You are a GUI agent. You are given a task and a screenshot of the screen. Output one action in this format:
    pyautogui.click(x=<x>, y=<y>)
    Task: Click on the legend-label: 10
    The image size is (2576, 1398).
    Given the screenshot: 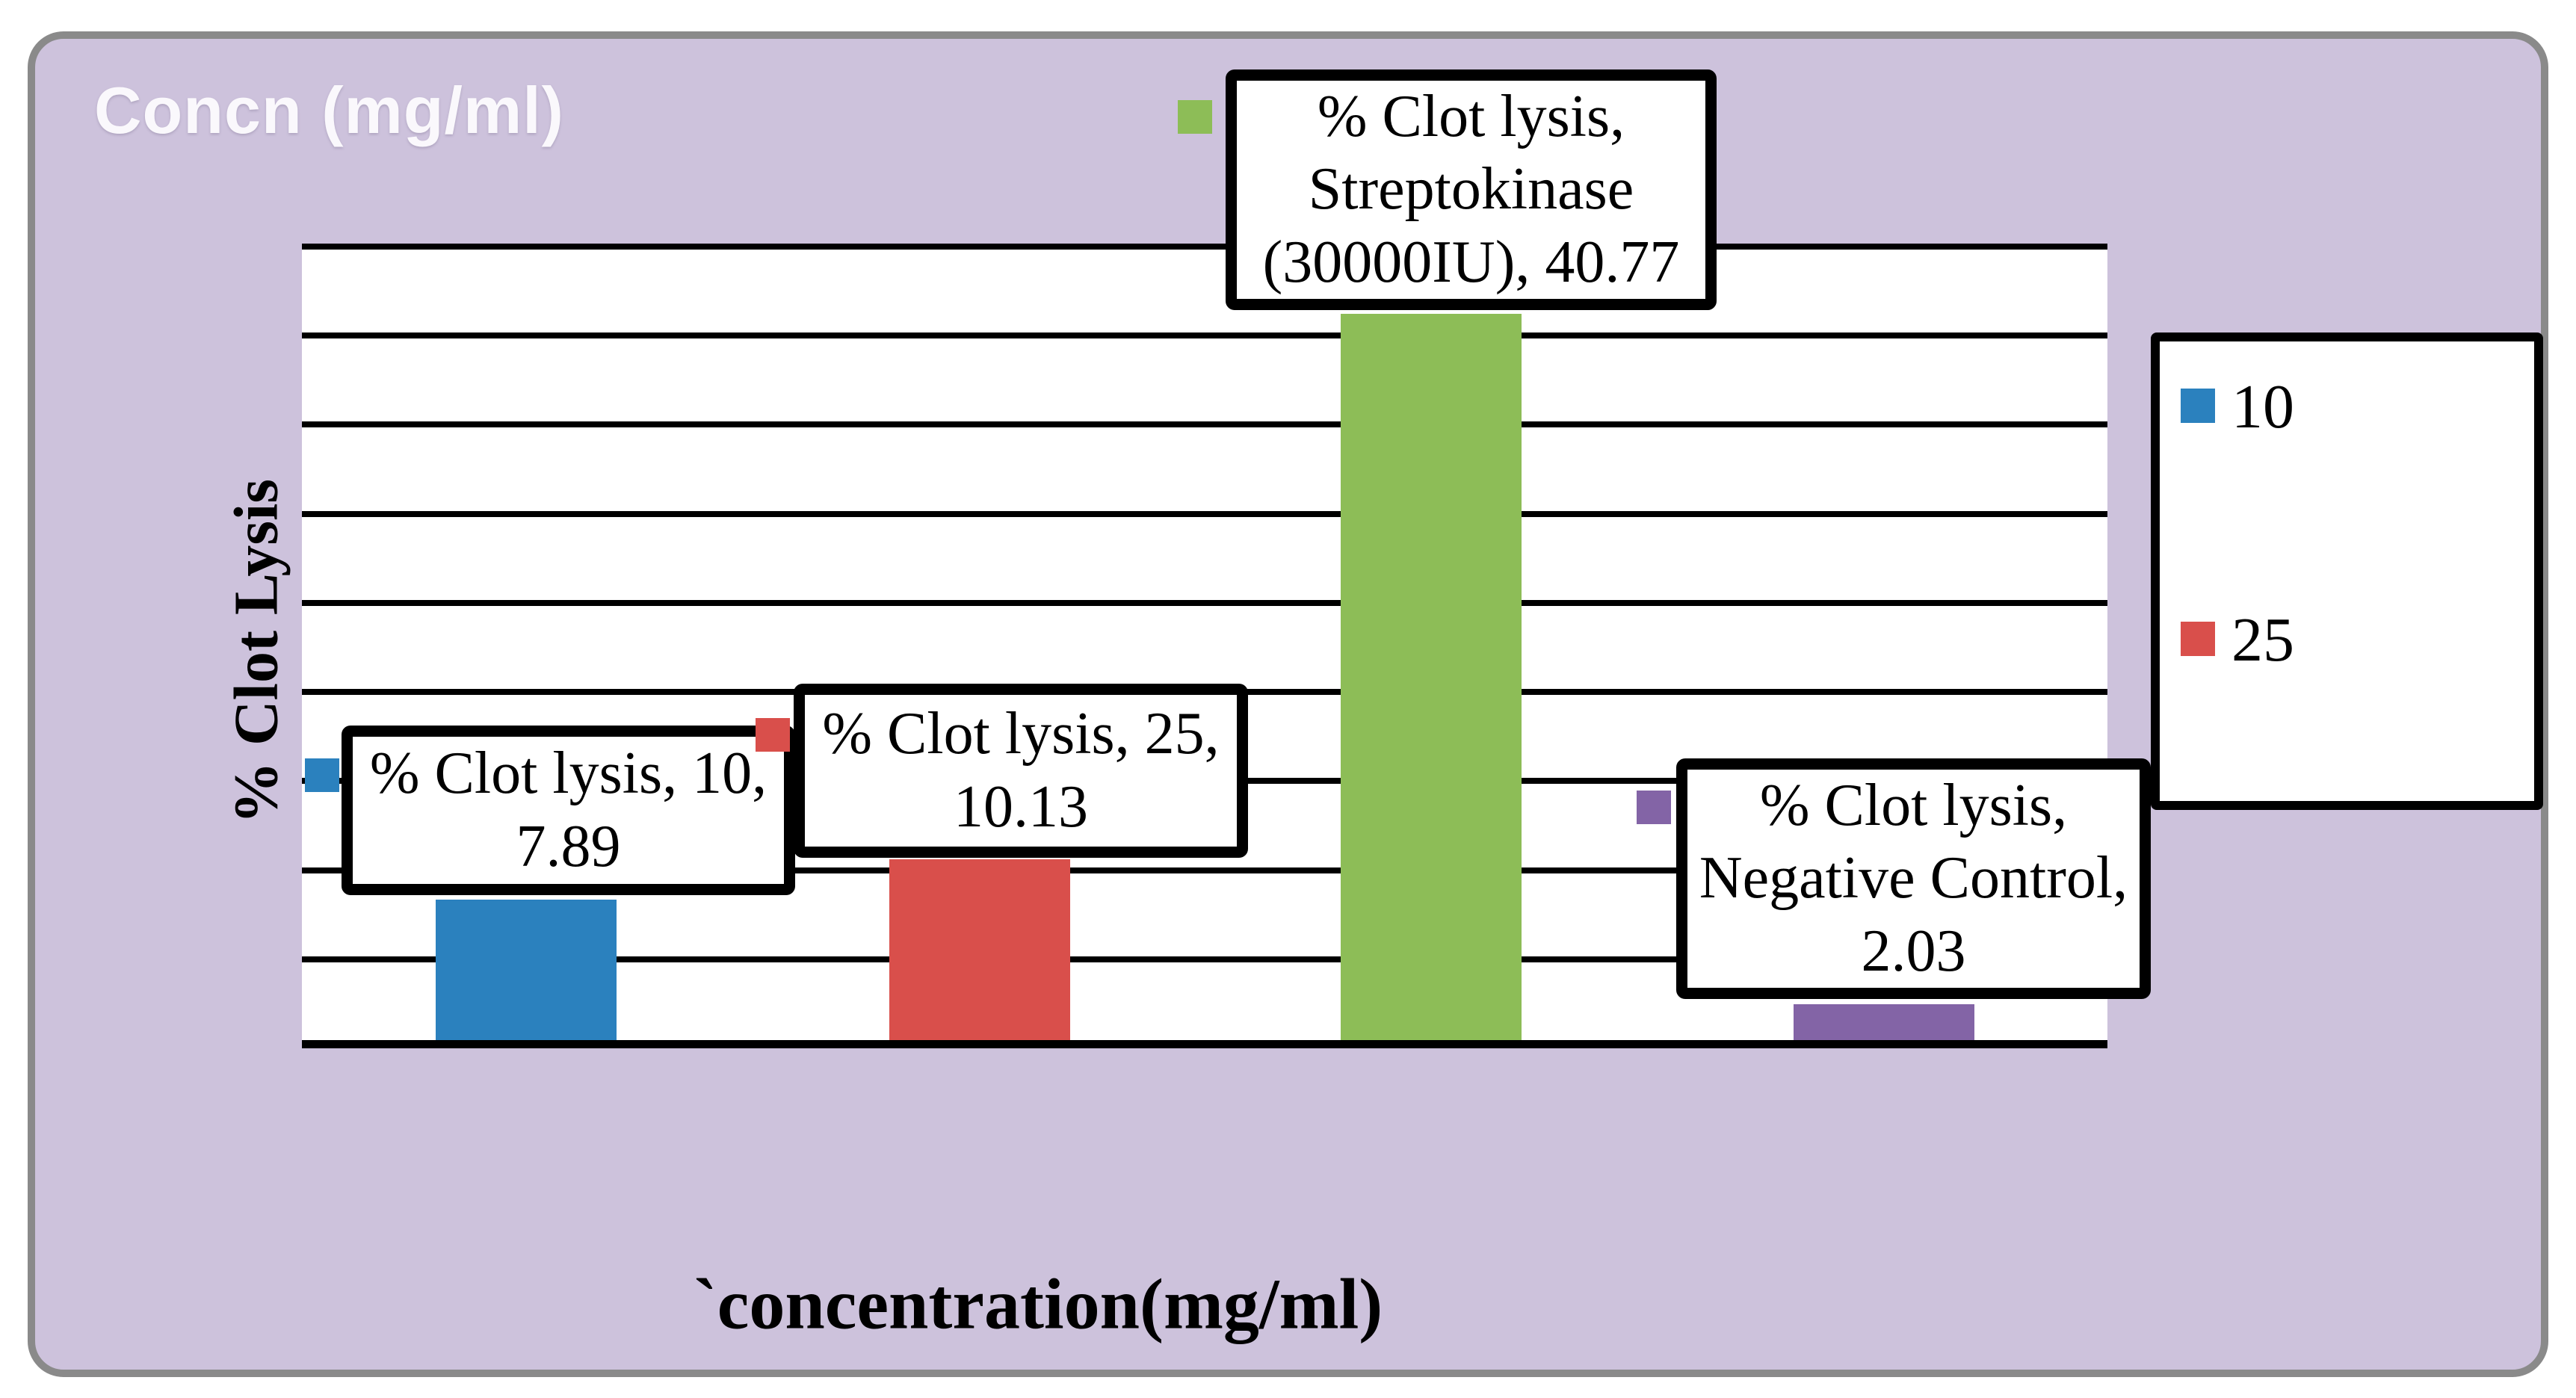 What is the action you would take?
    pyautogui.click(x=2262, y=407)
    